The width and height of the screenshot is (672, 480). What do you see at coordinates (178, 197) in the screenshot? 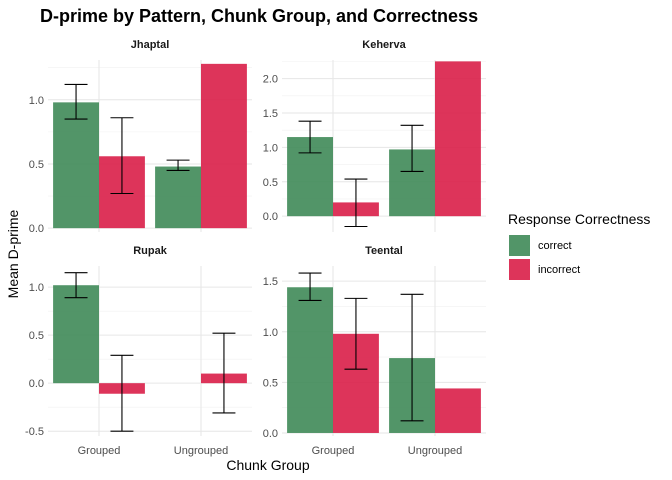
I see `bar-jhaptal-ungrouped-correct` at bounding box center [178, 197].